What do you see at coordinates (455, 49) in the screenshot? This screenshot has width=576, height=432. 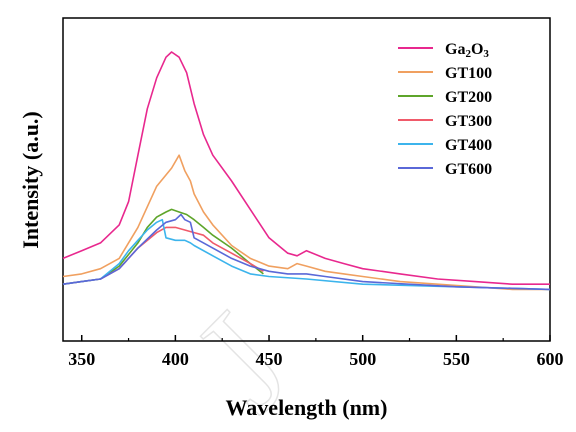 I see `legend-label-part: Ga` at bounding box center [455, 49].